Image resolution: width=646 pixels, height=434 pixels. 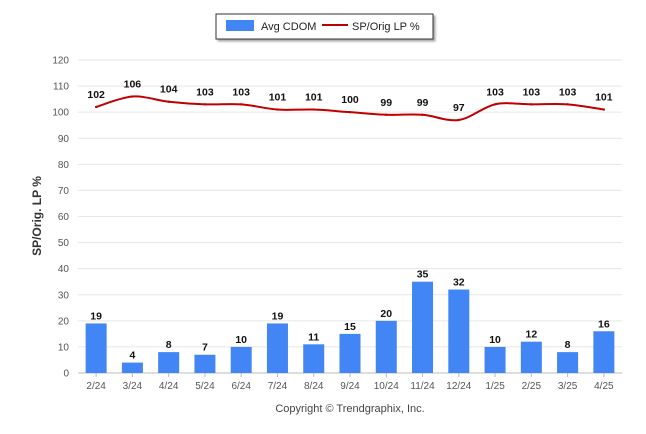 What do you see at coordinates (313, 337) in the screenshot?
I see `bar-data-label: 11` at bounding box center [313, 337].